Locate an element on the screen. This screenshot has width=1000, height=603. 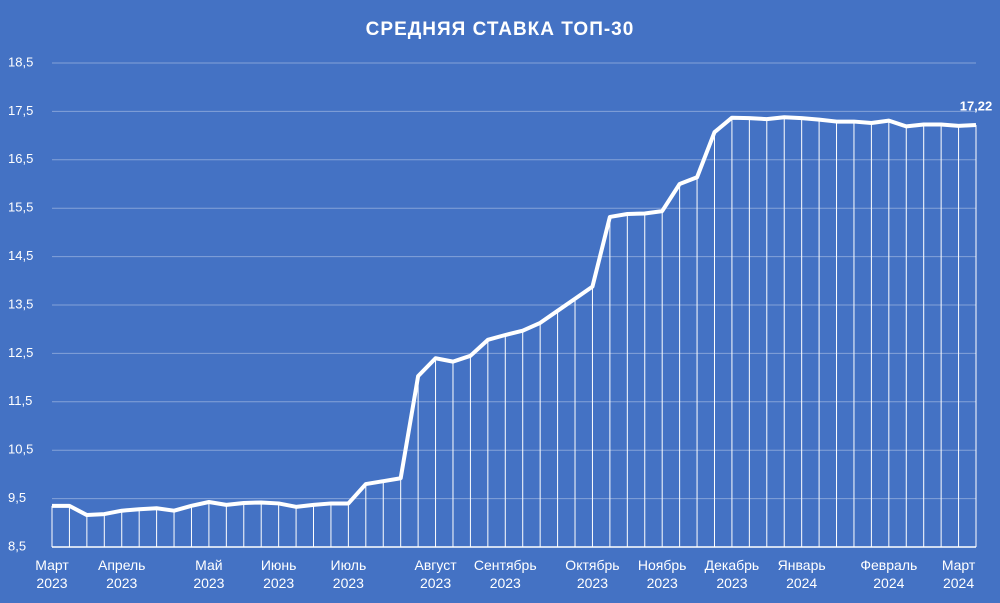
y-tick-label: 14,5 is located at coordinates (20, 255).